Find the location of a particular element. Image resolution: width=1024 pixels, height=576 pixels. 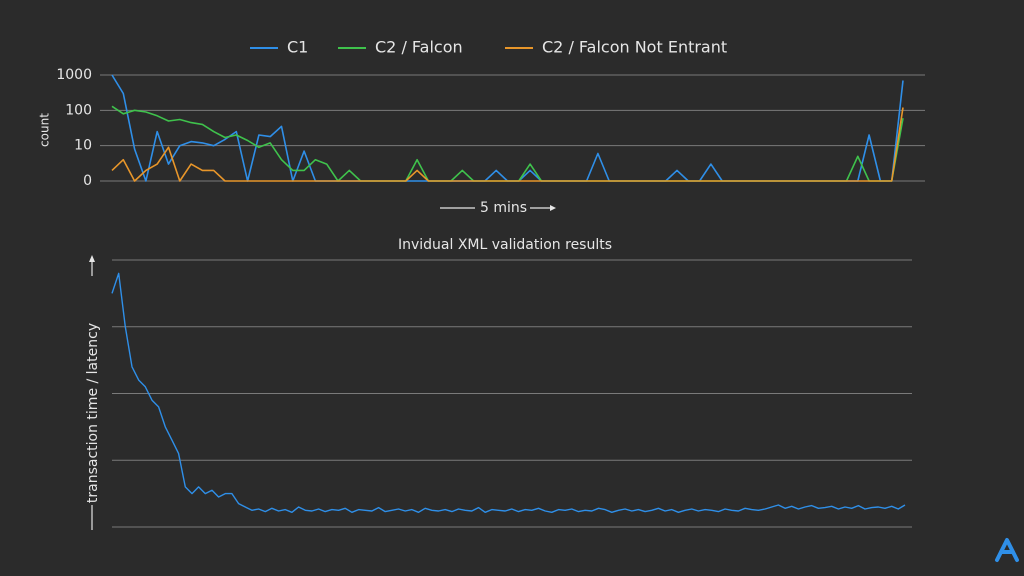

y-tick-label: 100 is located at coordinates (78, 110).